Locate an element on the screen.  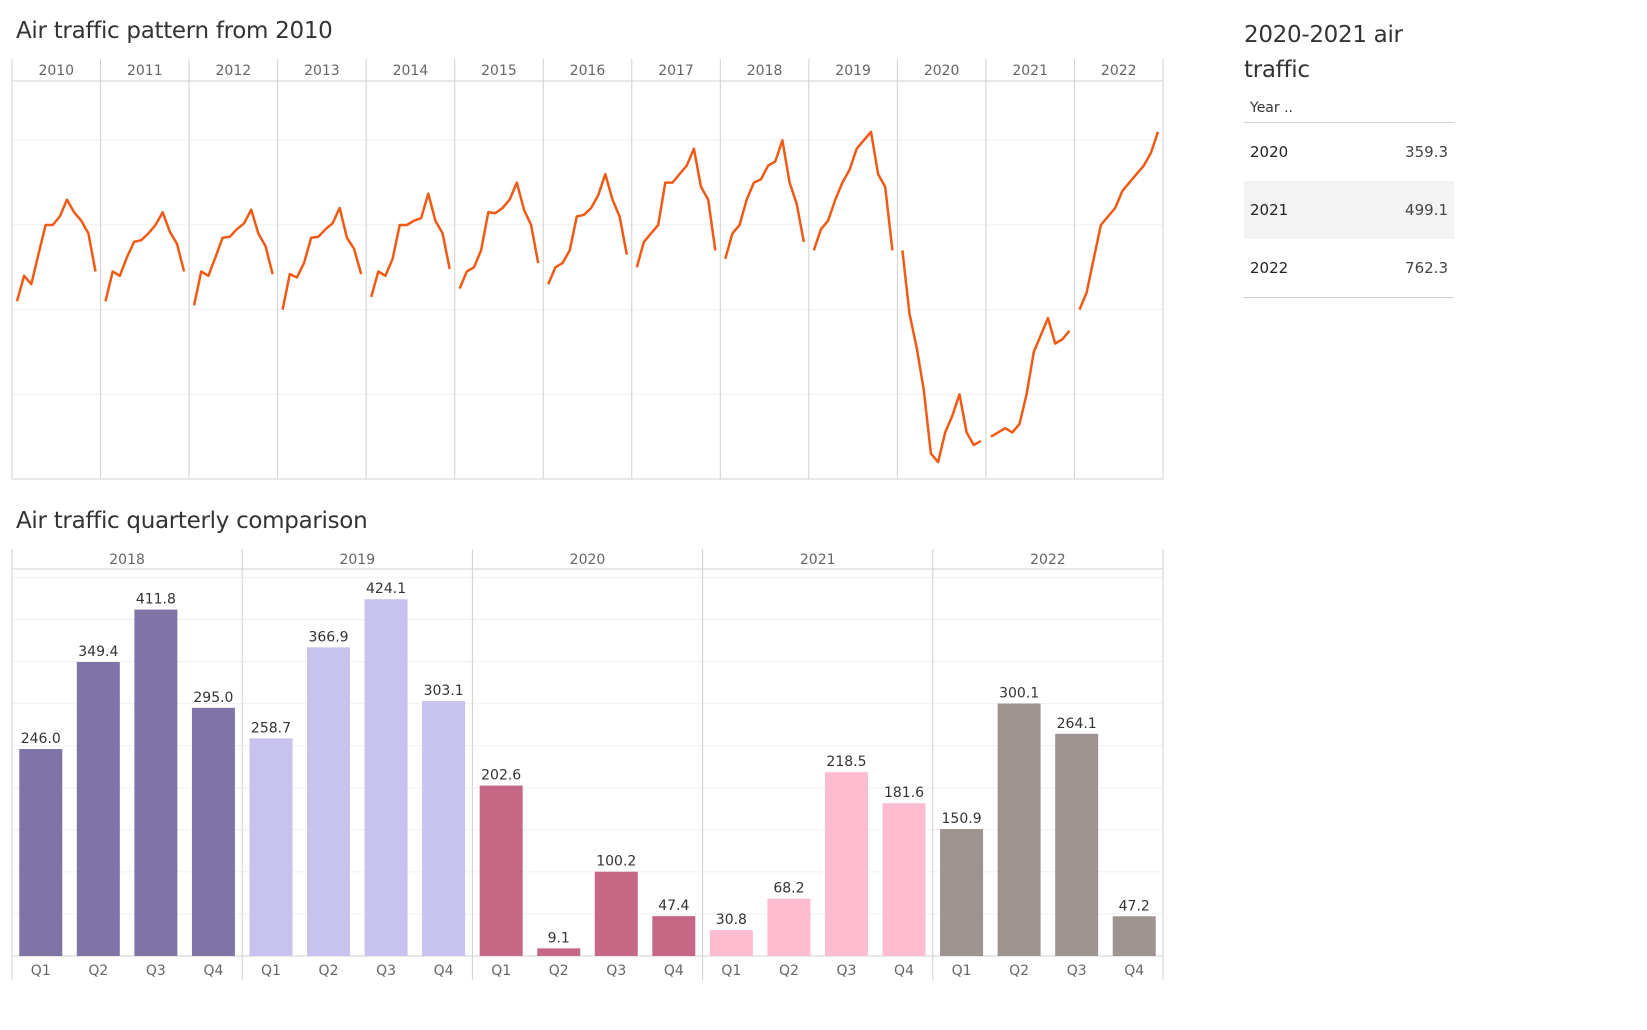
series-line-2020 is located at coordinates (941, 357).